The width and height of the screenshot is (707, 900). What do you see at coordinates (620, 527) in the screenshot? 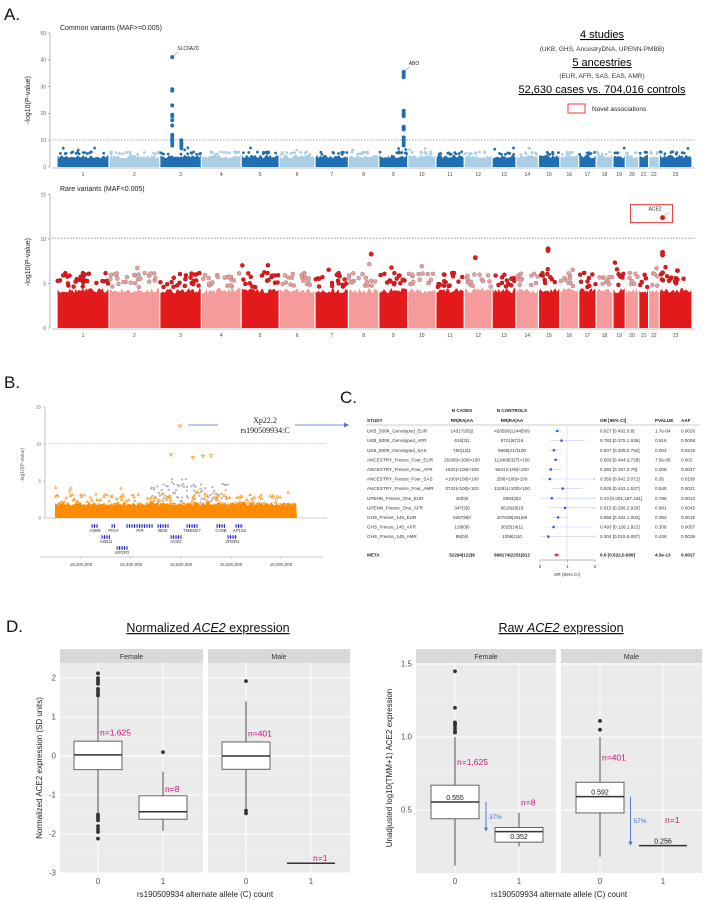
I see `or-ci: 0.493 [0.126,1.921]` at bounding box center [620, 527].